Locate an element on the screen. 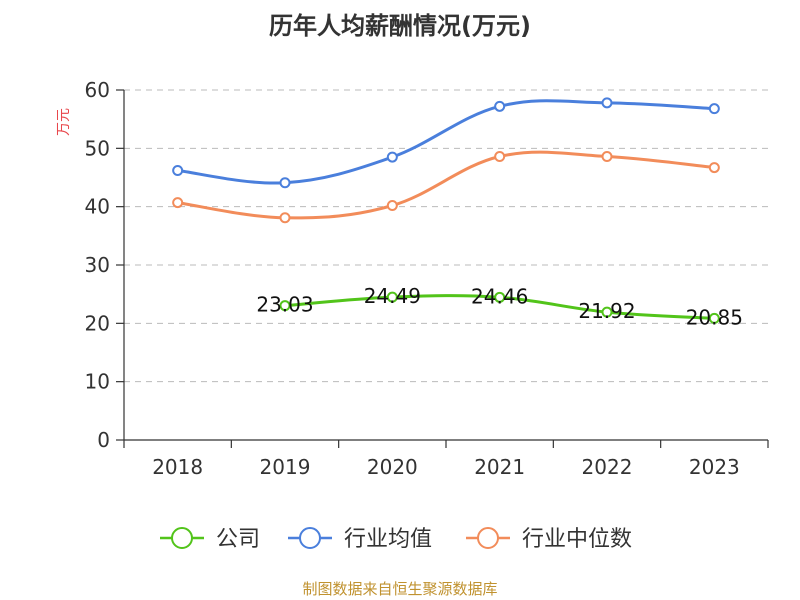 Image resolution: width=800 pixels, height=600 pixels. x-tick-label: 2022 is located at coordinates (607, 467).